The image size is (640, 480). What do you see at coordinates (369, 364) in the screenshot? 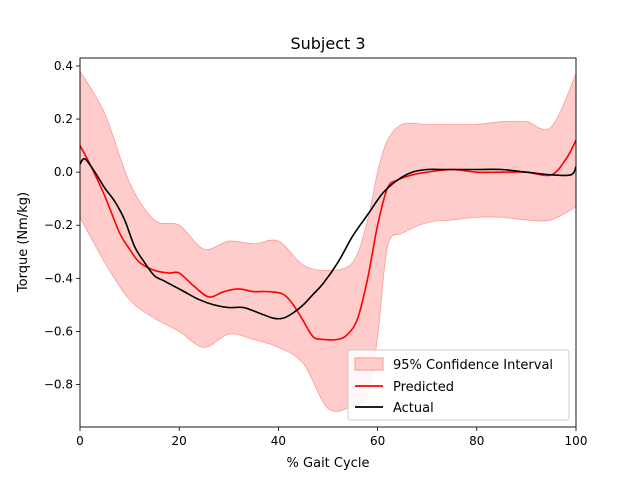
I see `legend-swatch-ci` at bounding box center [369, 364].